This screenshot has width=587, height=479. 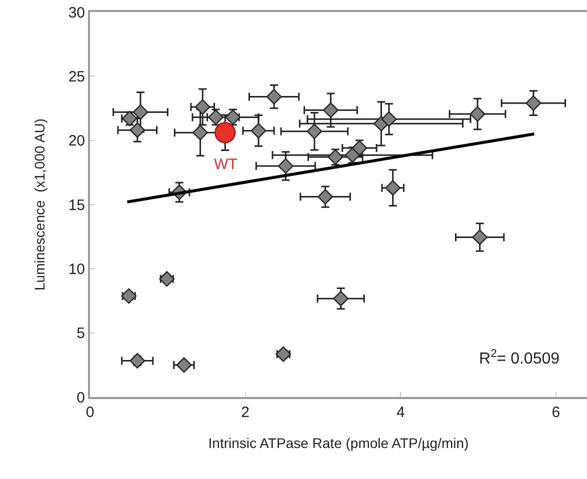 What do you see at coordinates (76, 205) in the screenshot?
I see `y-tick-label: 15` at bounding box center [76, 205].